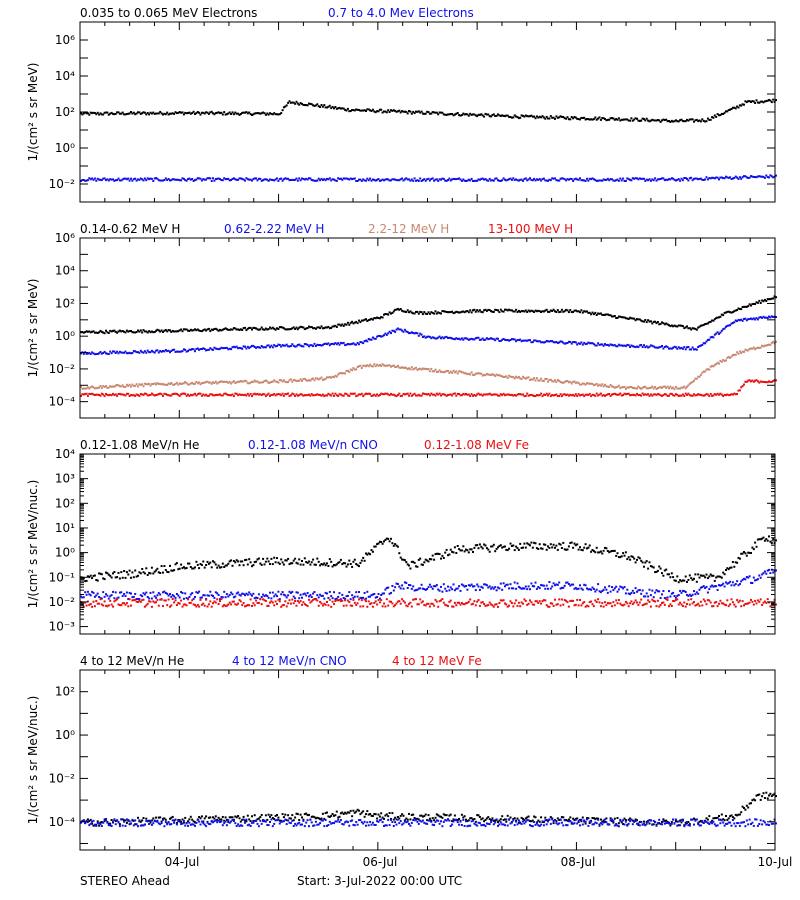 Image resolution: width=800 pixels, height=900 pixels. Describe the element at coordinates (428, 335) in the screenshot. I see `series-blue` at that location.